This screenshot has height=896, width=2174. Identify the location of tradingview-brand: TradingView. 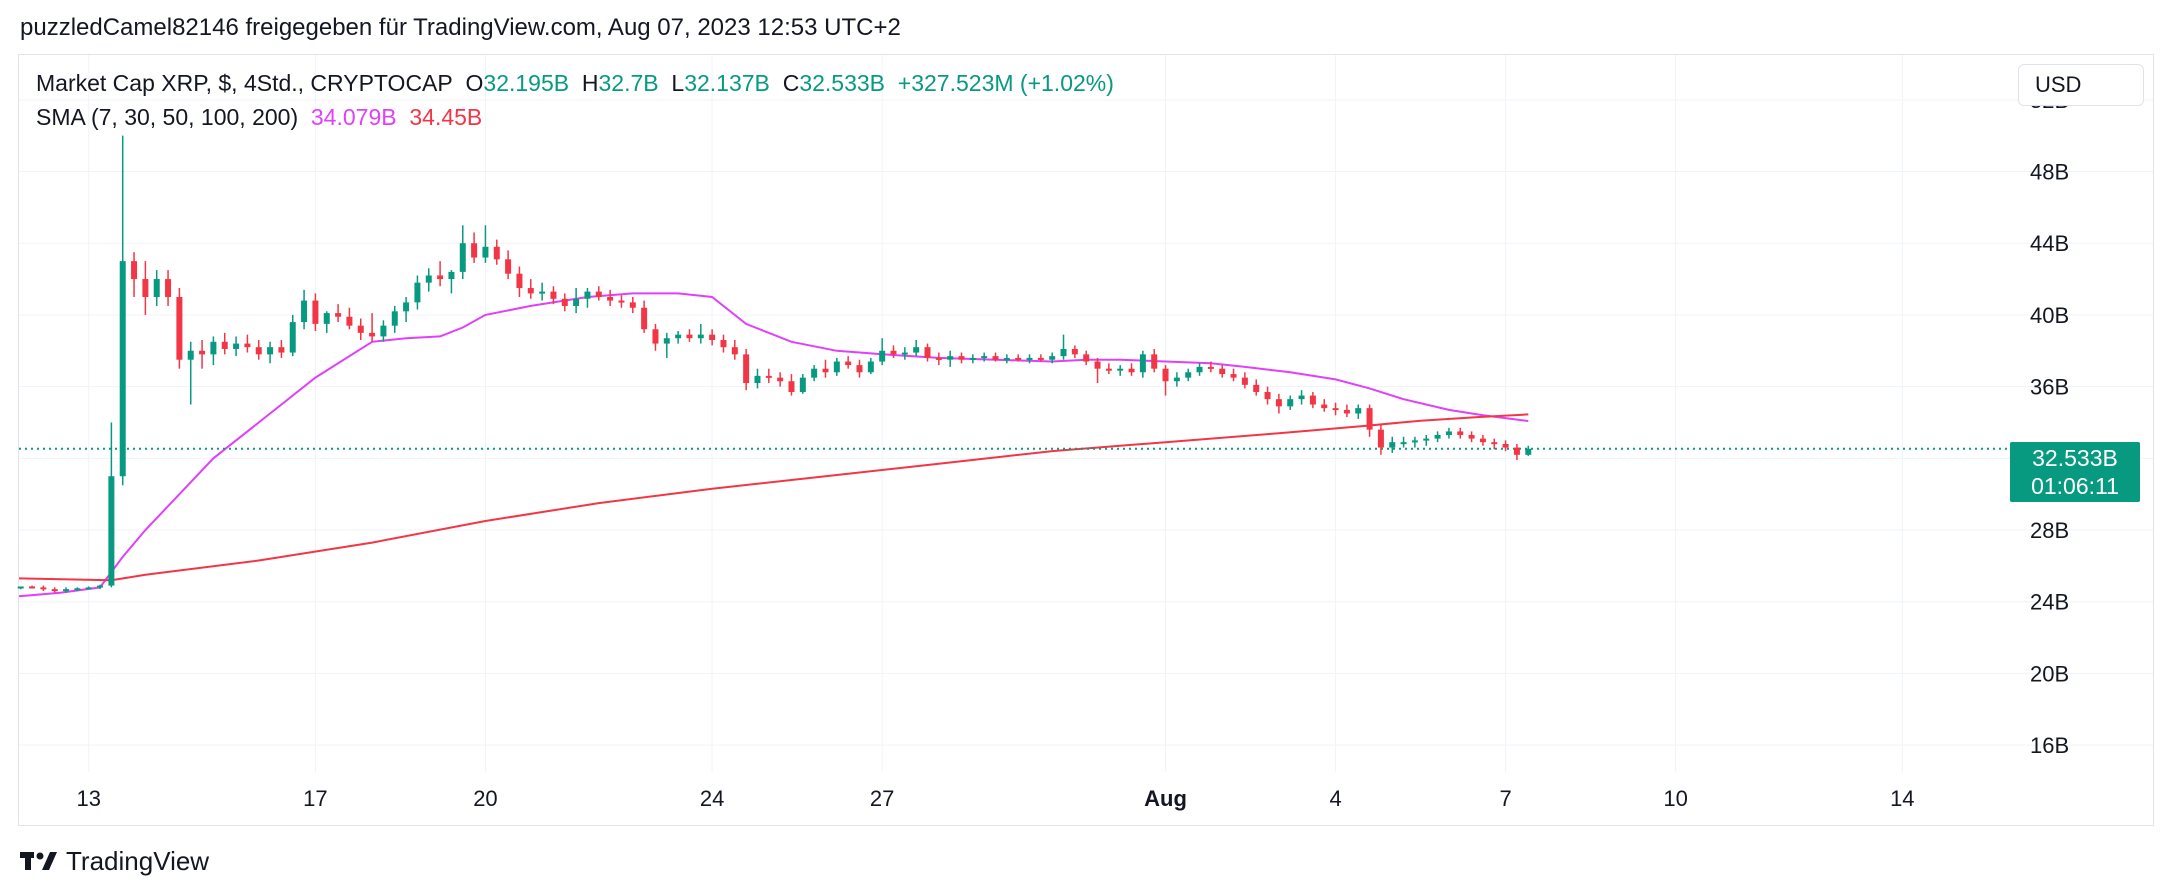
(114, 861).